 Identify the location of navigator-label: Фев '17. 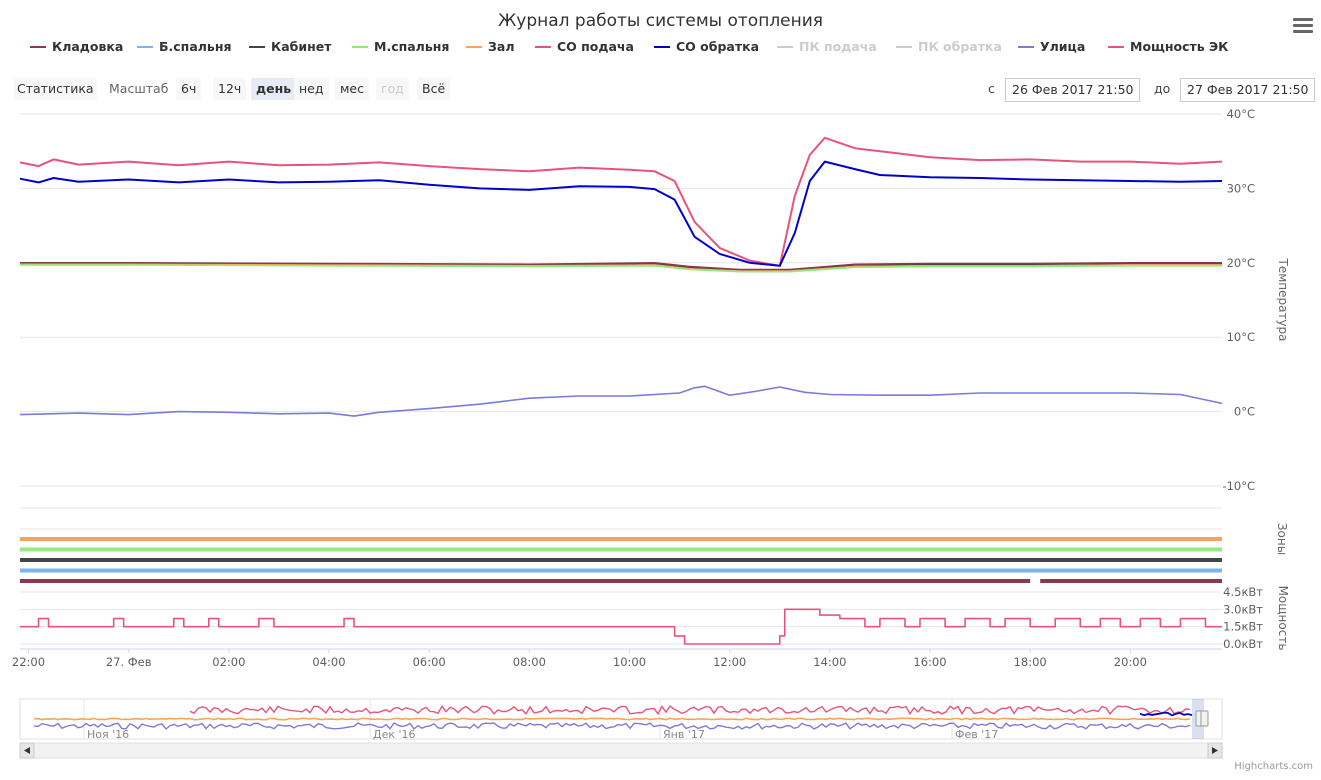
(976, 734).